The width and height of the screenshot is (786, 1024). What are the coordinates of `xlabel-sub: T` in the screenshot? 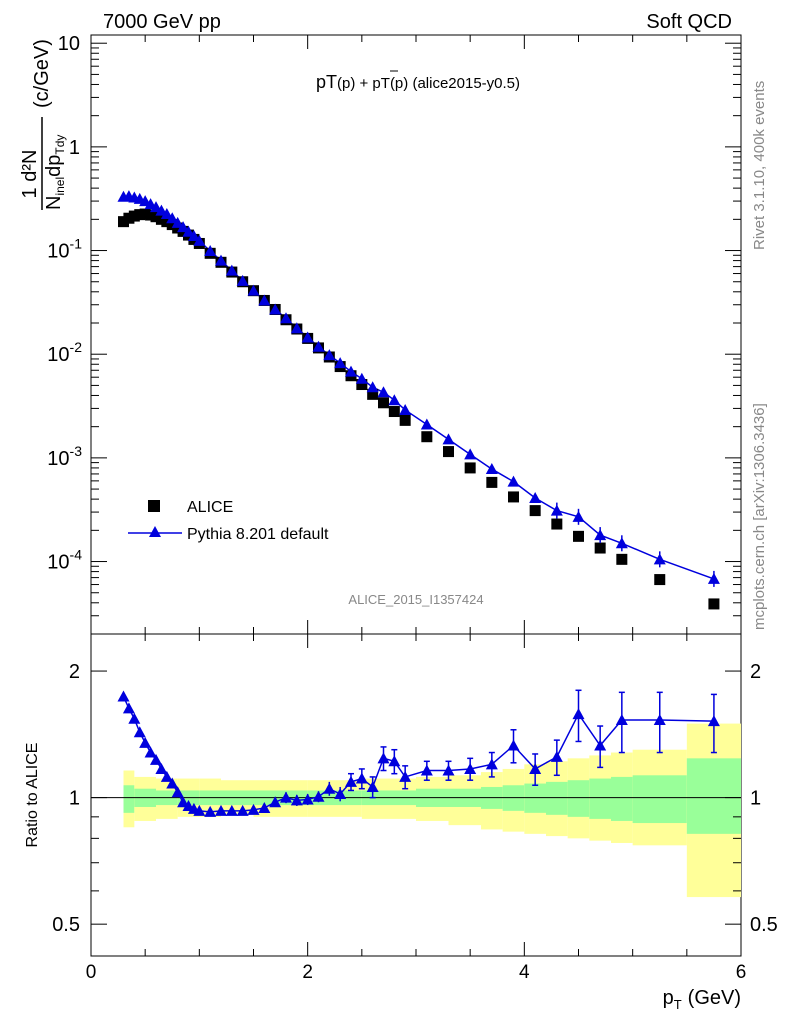 It's located at (678, 1004).